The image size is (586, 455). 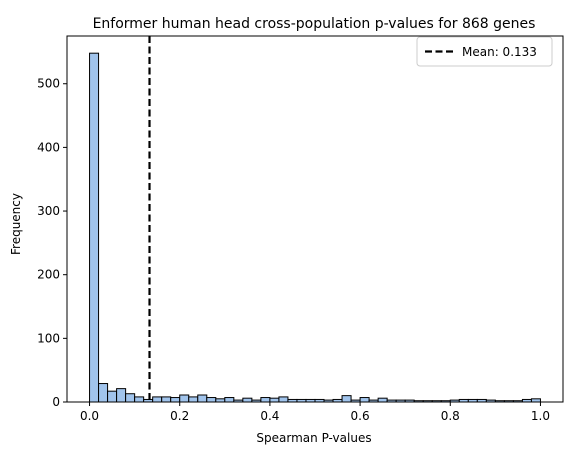 What do you see at coordinates (313, 438) in the screenshot?
I see `x-axis-label: Spearman P-values` at bounding box center [313, 438].